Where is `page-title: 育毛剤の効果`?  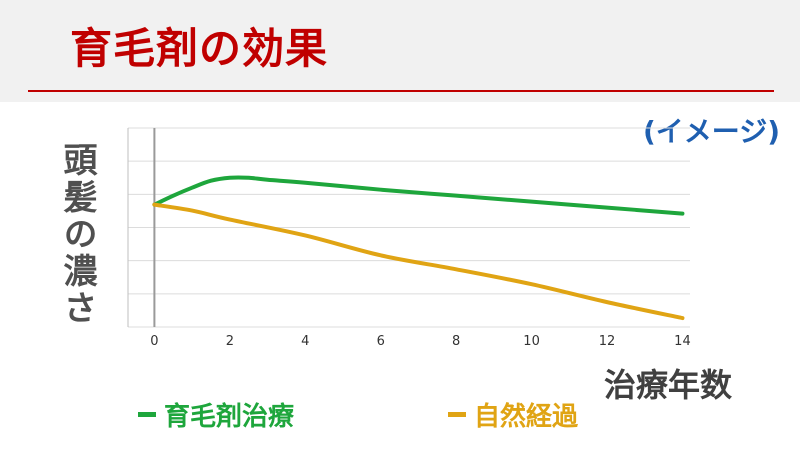
page-title: 育毛剤の効果 is located at coordinates (199, 48).